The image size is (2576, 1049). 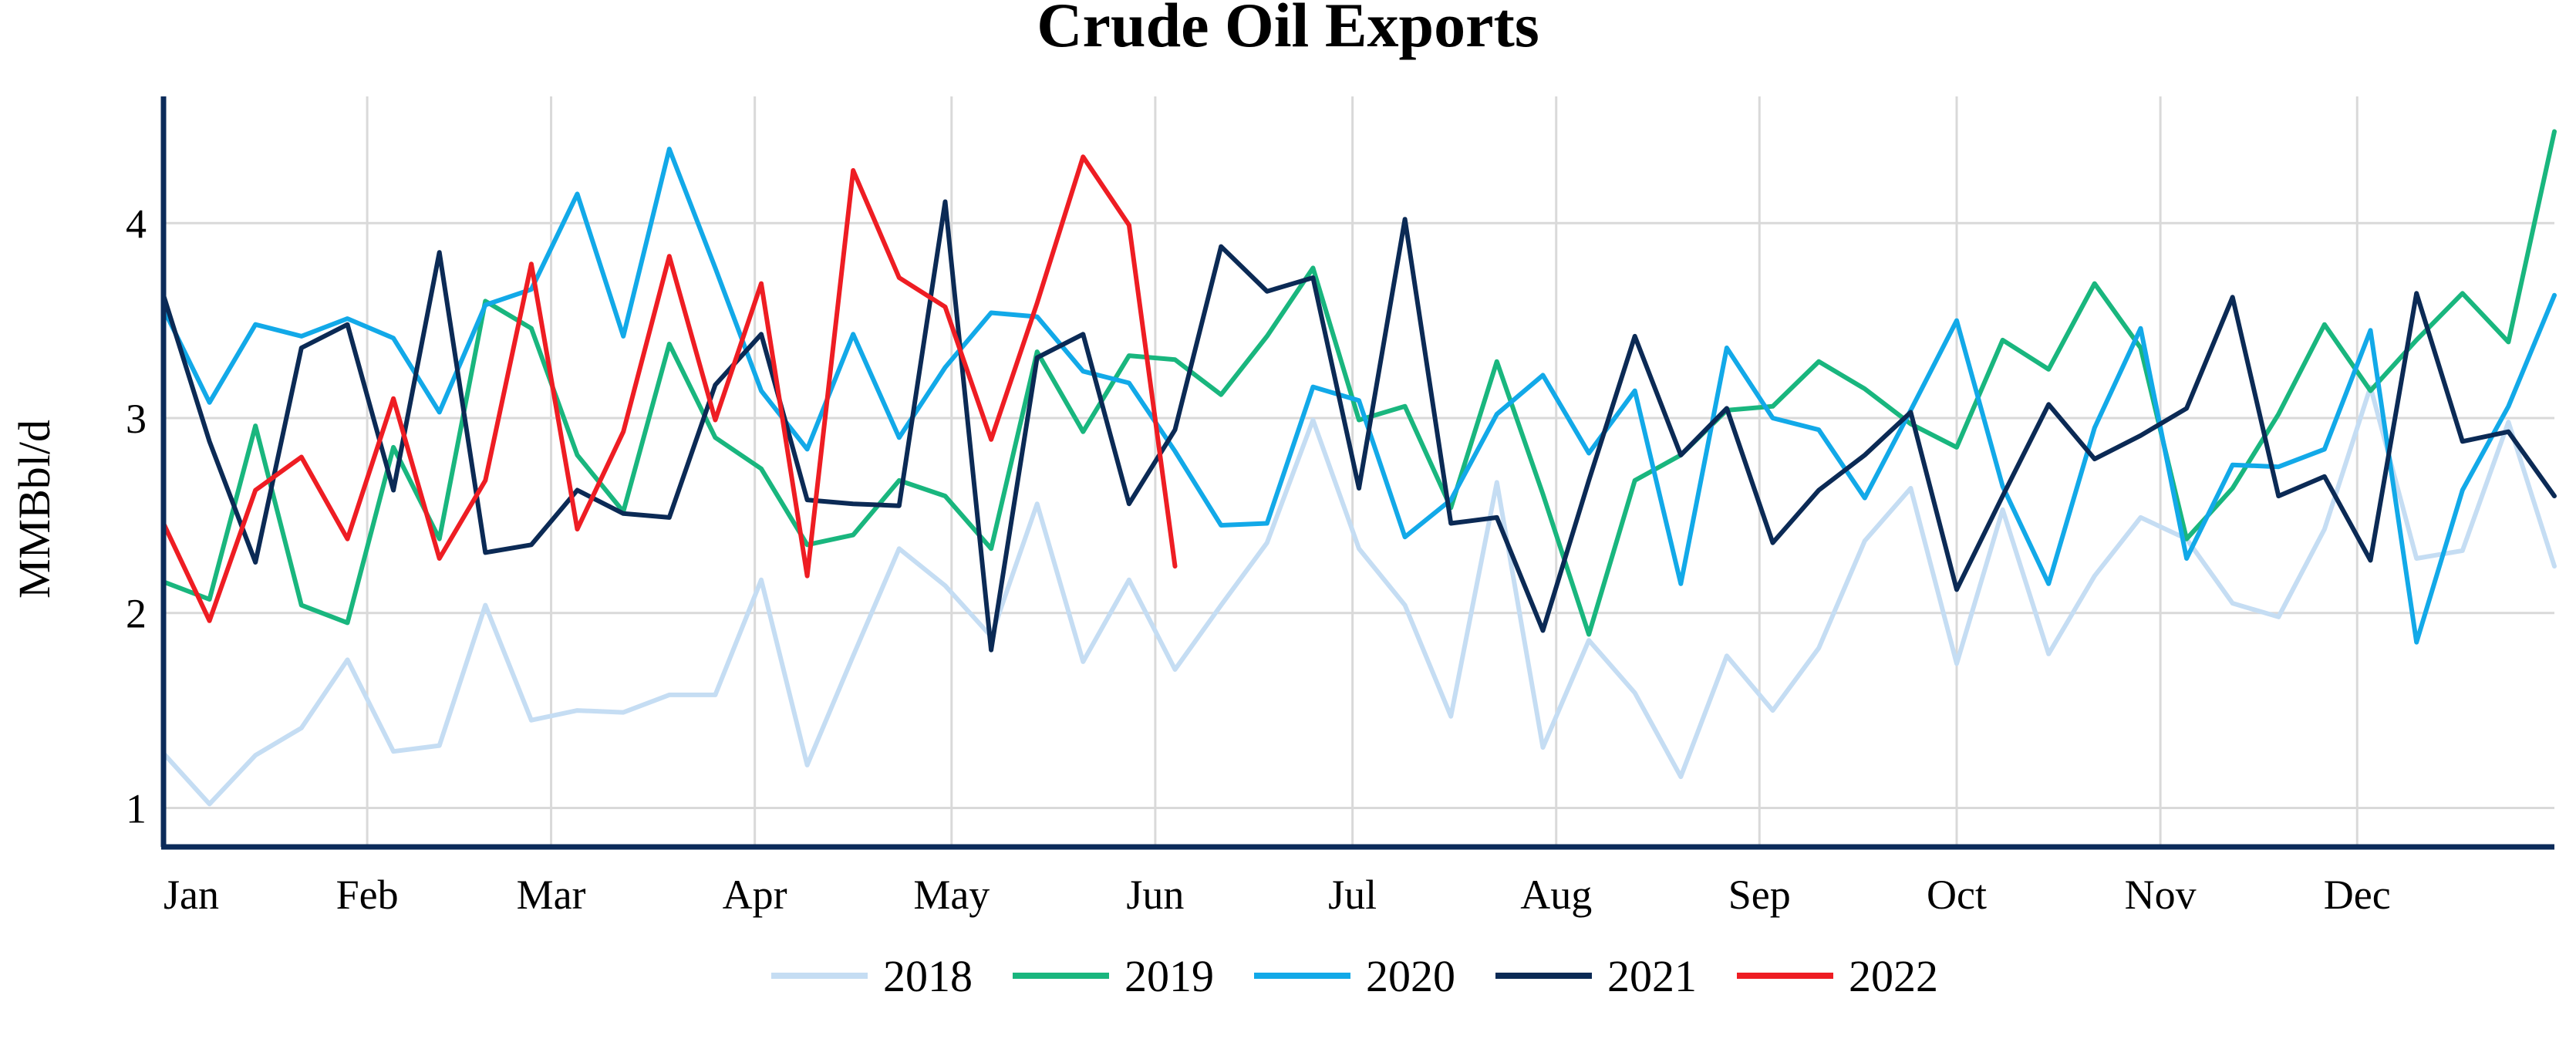 What do you see at coordinates (136, 614) in the screenshot?
I see `y-tick-label: 2` at bounding box center [136, 614].